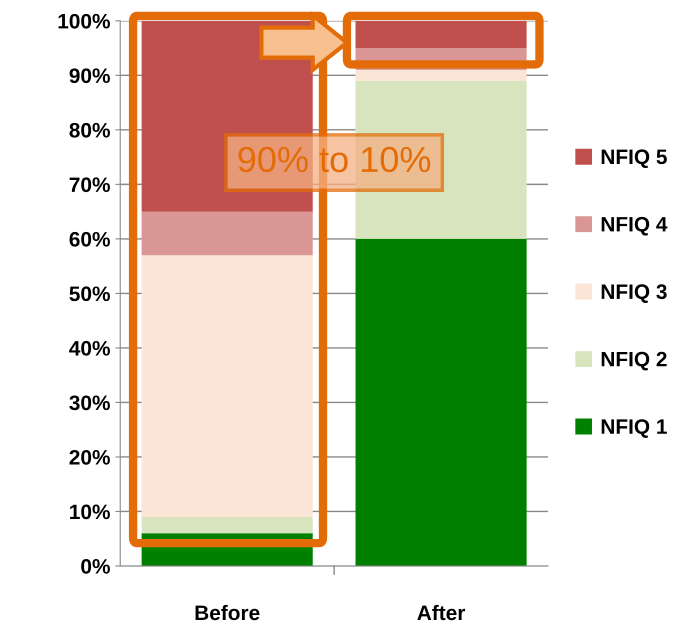 This screenshot has width=699, height=631. What do you see at coordinates (334, 159) in the screenshot?
I see `annotation: 90% to 10%` at bounding box center [334, 159].